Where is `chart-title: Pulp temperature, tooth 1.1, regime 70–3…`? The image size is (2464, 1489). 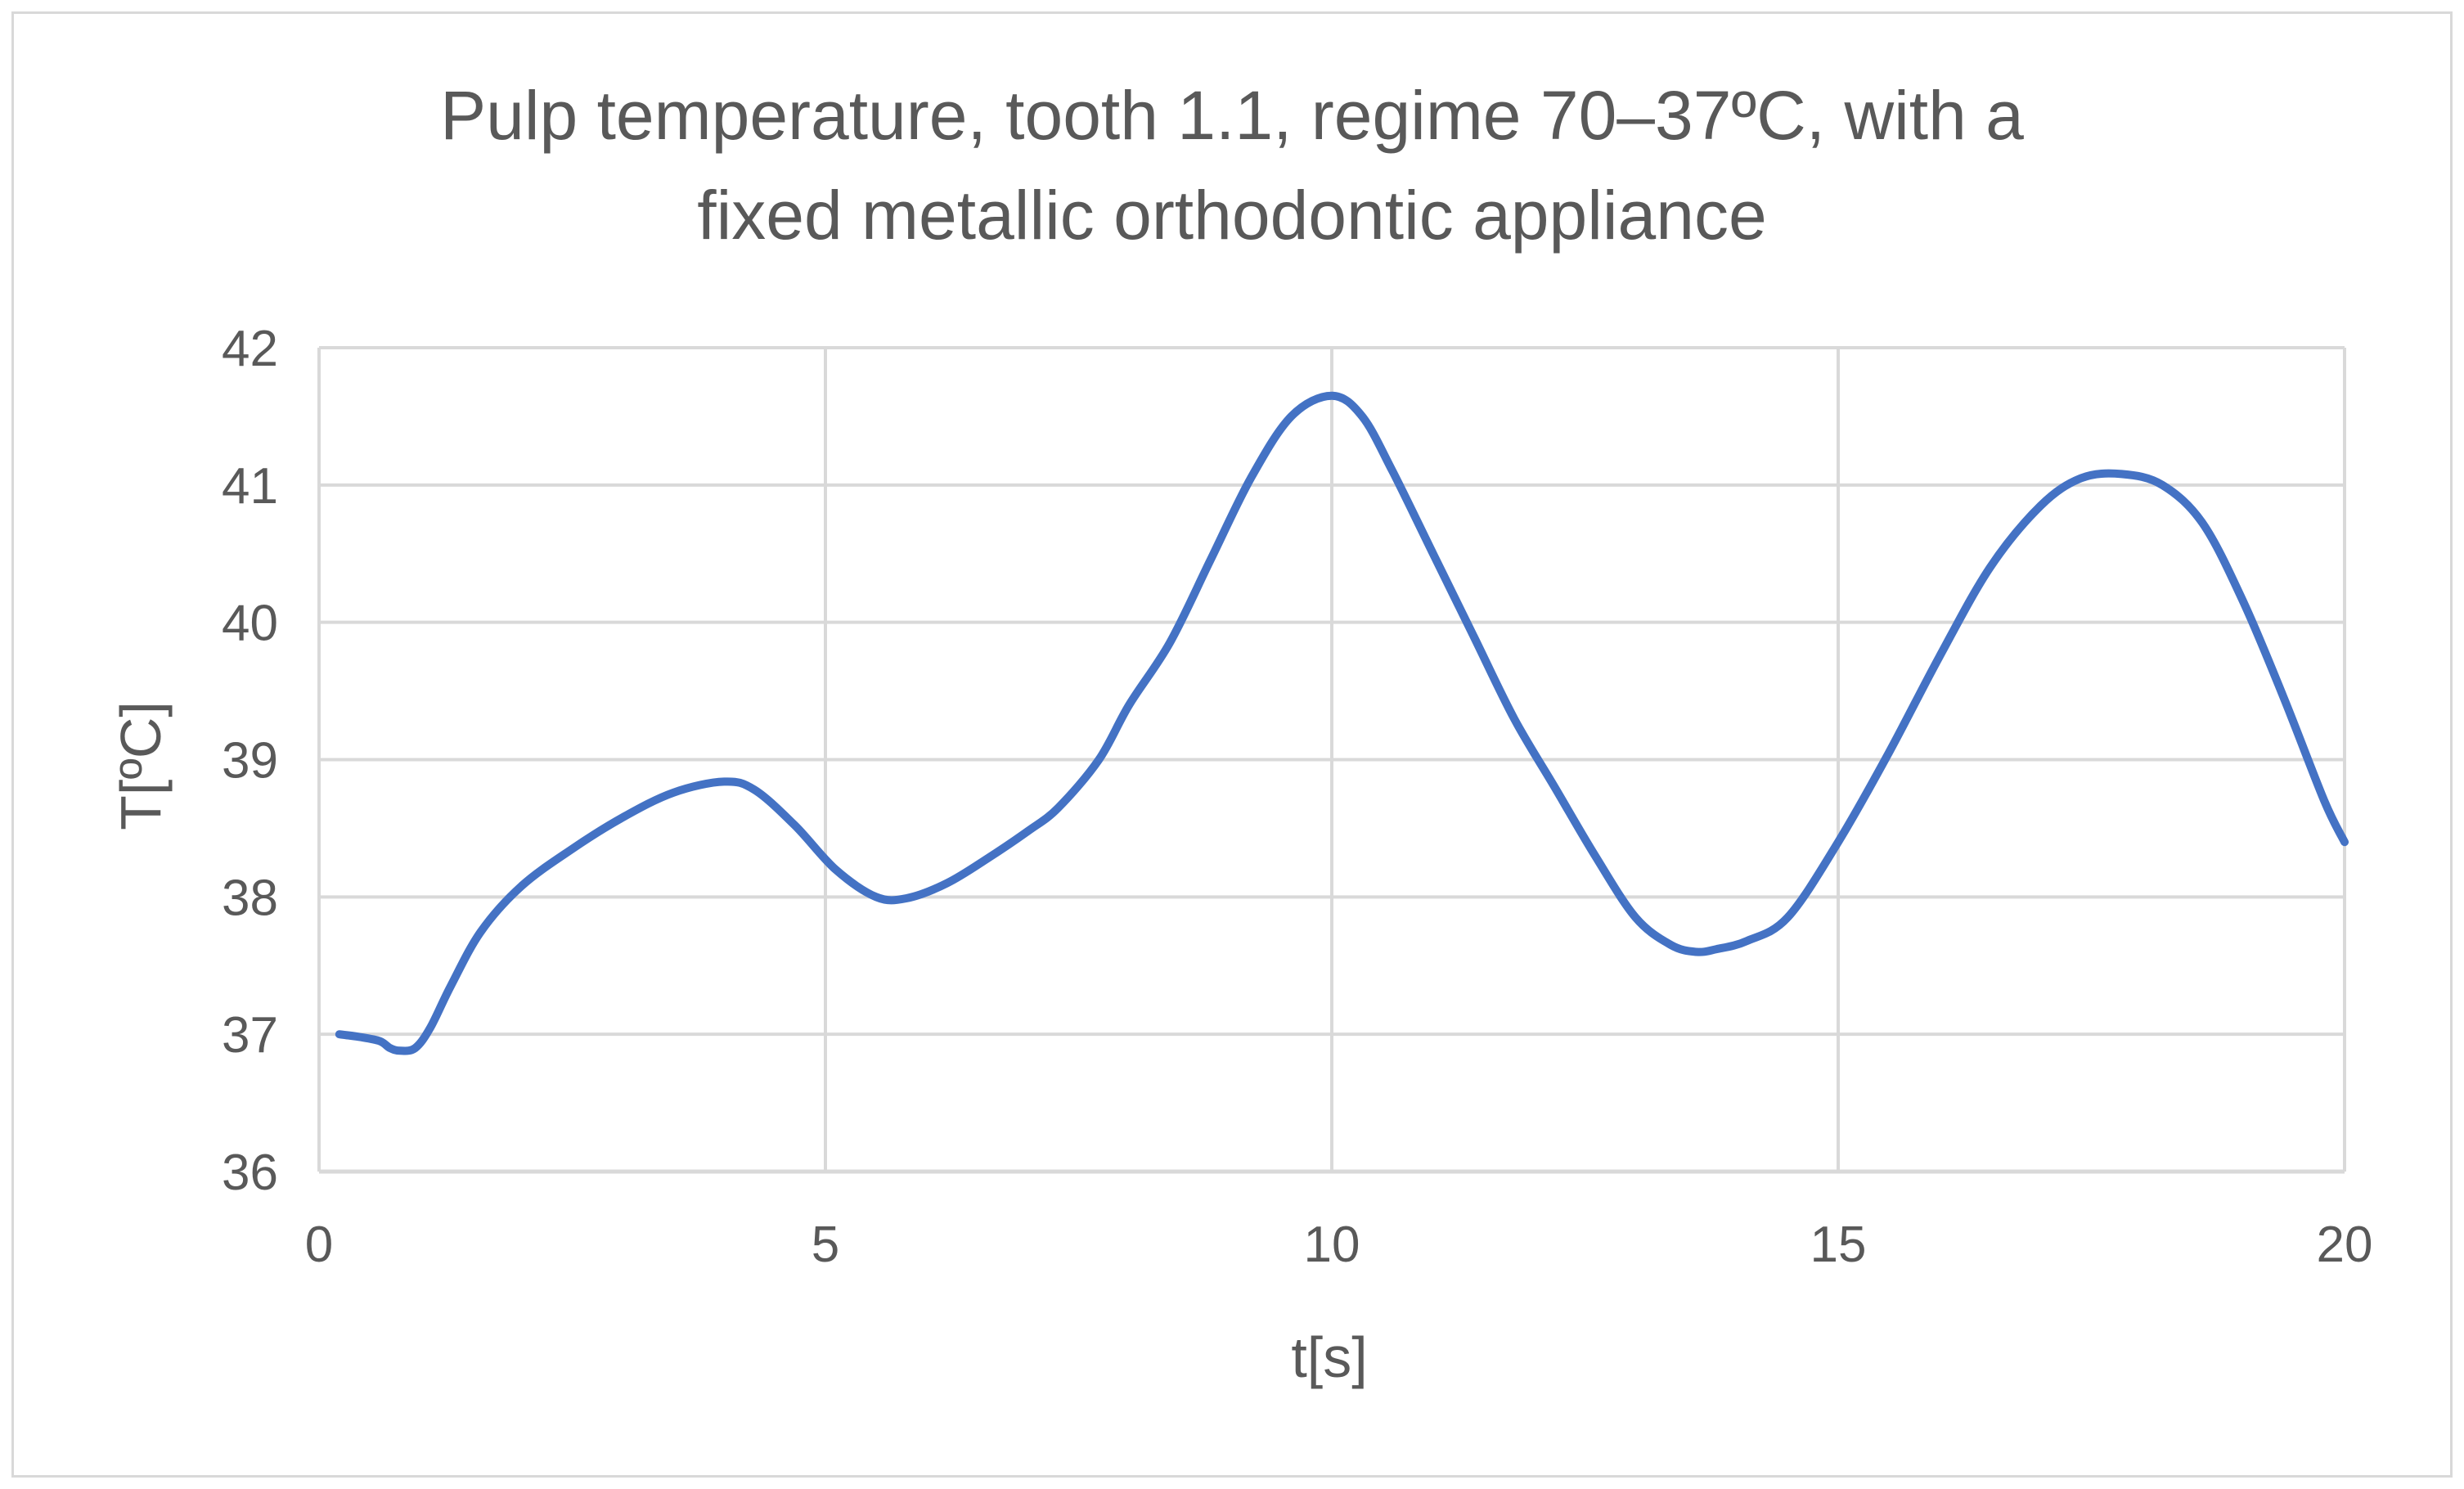
chart-title: Pulp temperature, tooth 1.1, regime 70–3… is located at coordinates (1232, 165).